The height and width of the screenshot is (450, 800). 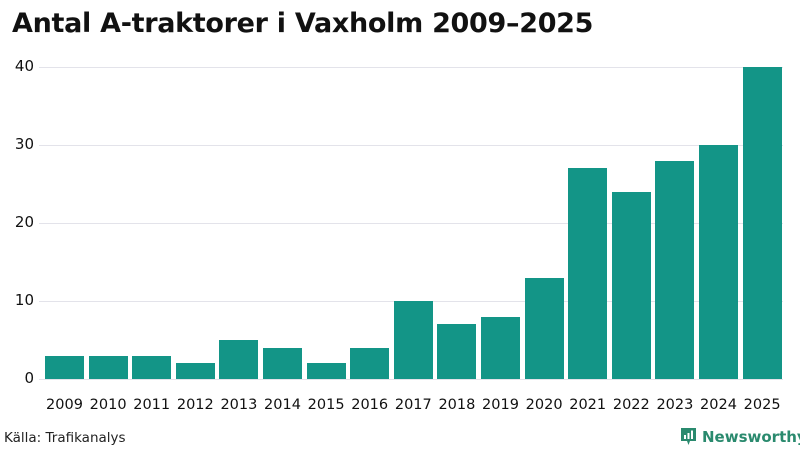 I want to click on bar-2023, so click(x=675, y=269).